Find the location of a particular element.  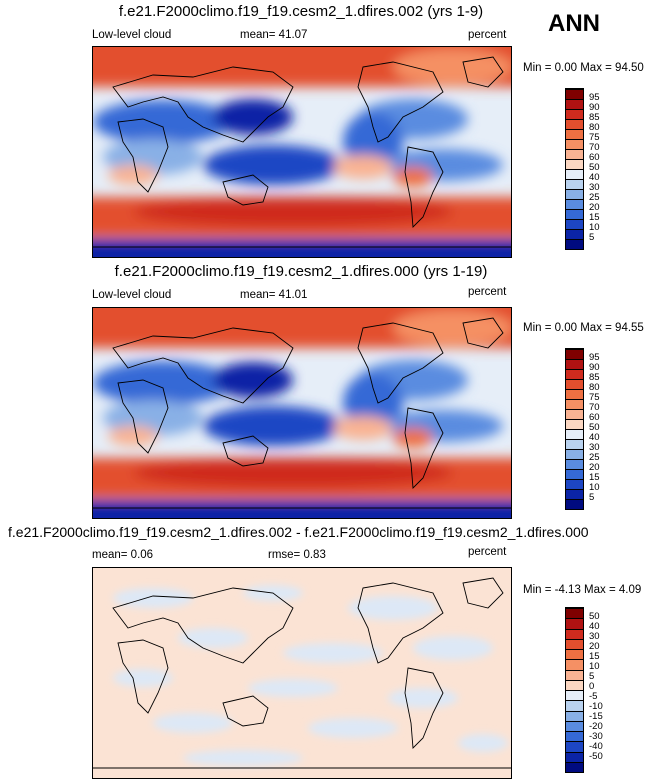

panel-1-variable-label: Low-level cloud is located at coordinates (132, 35).